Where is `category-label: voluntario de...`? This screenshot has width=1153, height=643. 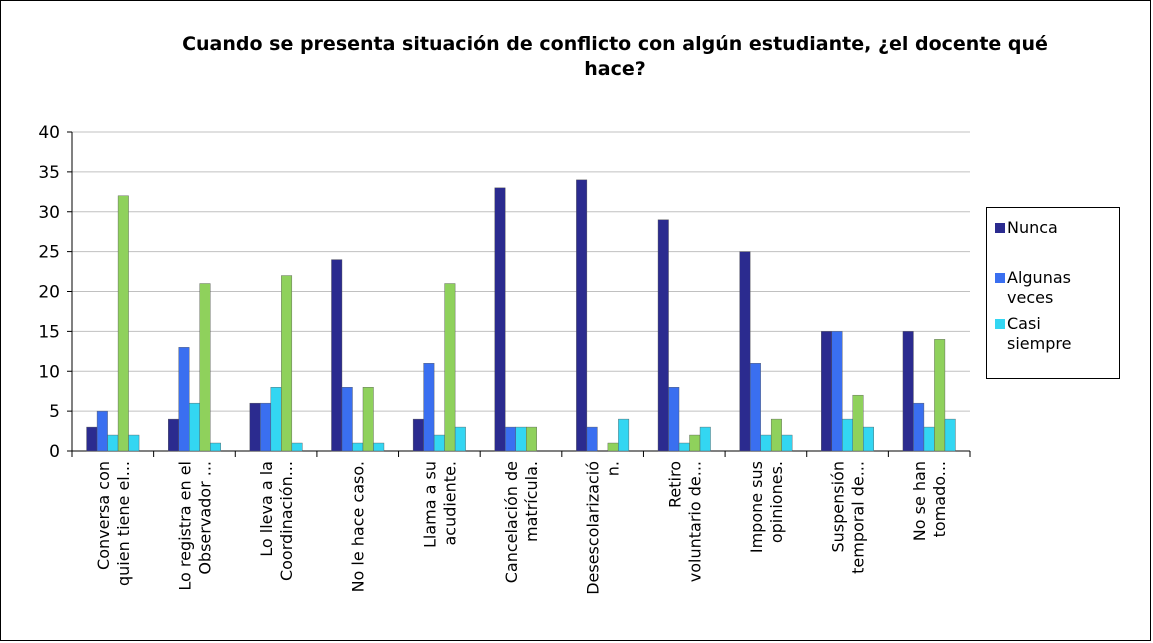 category-label: voluntario de... is located at coordinates (694, 521).